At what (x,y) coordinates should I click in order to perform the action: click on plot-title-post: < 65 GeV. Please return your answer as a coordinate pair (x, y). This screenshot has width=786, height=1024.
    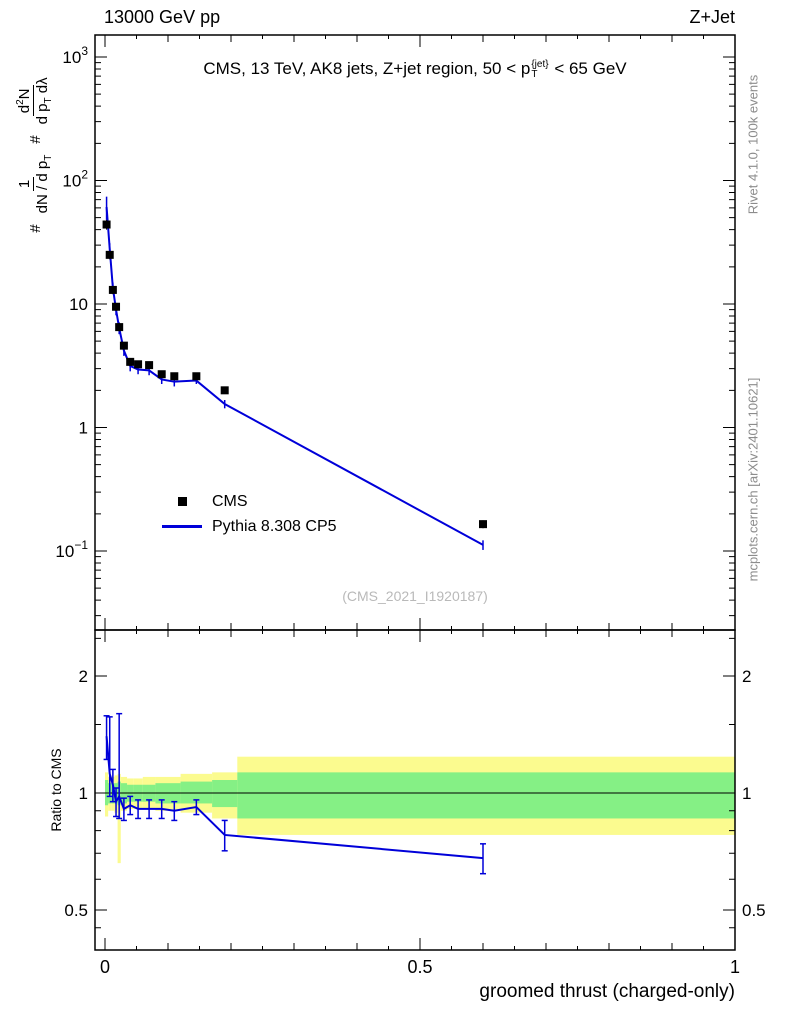
    Looking at the image, I should click on (588, 68).